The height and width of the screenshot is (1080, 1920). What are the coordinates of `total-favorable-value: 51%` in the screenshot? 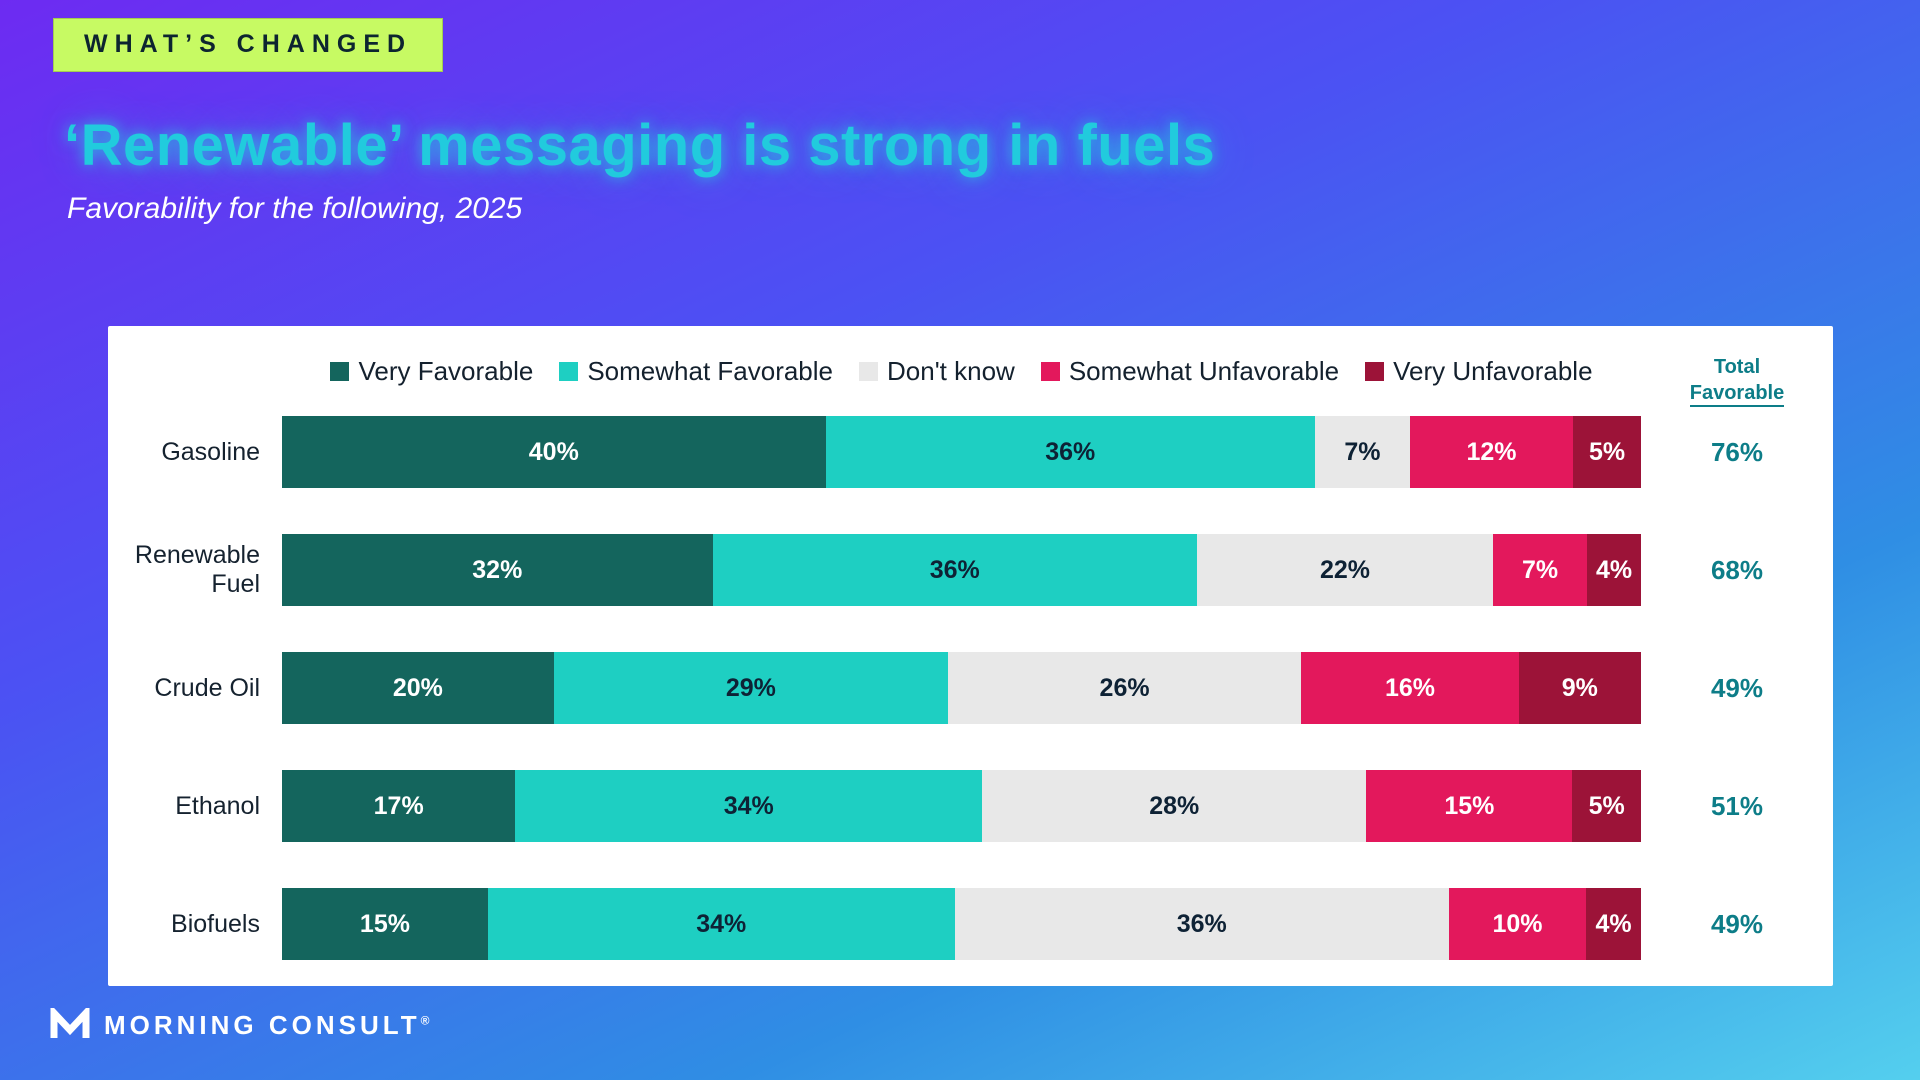 It's located at (1737, 805).